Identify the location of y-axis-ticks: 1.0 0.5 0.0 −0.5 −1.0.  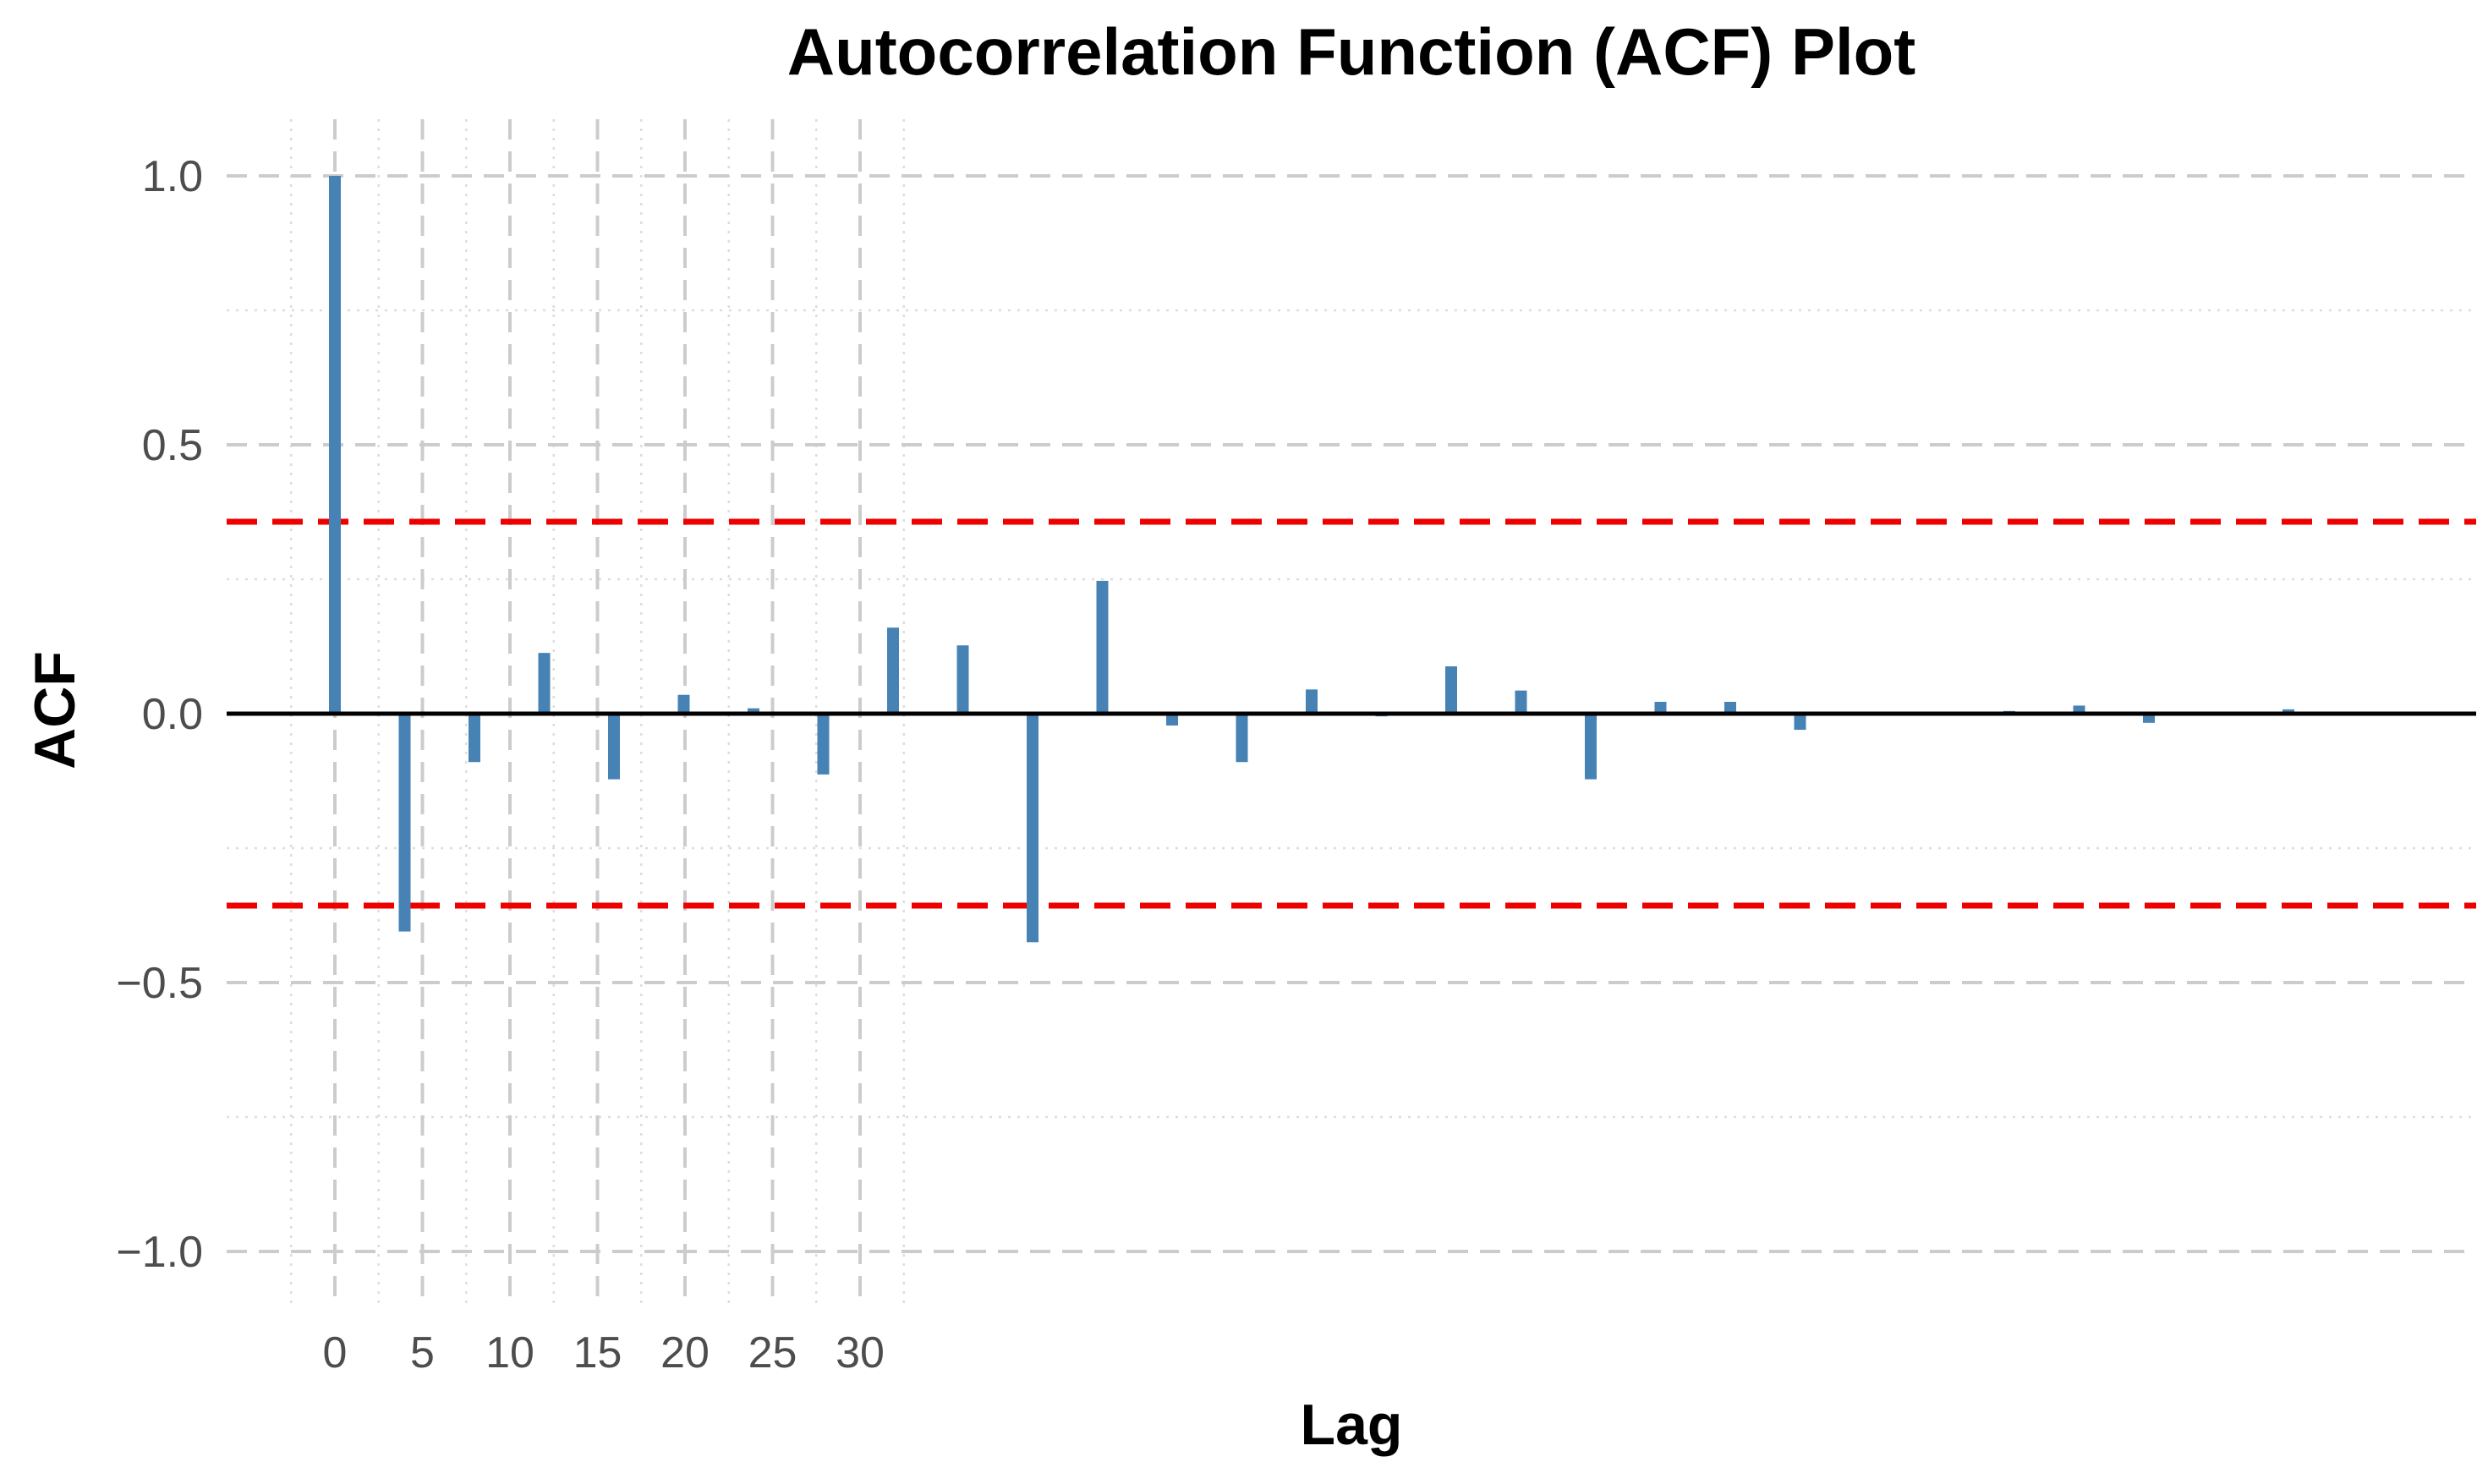
(159, 714).